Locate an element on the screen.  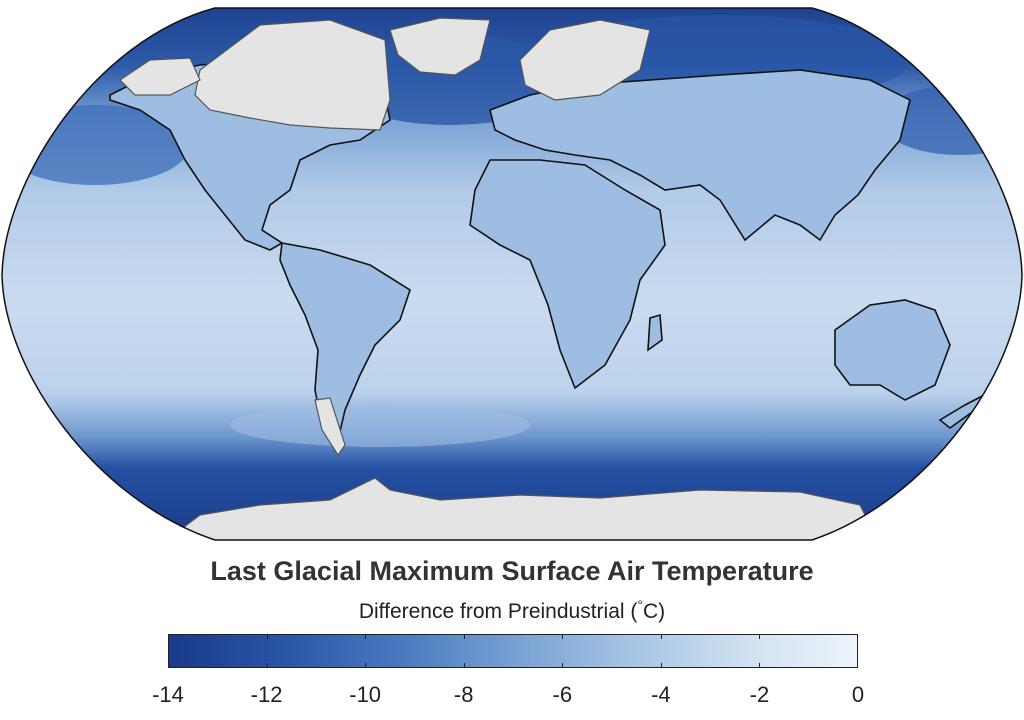
colorbar-tick-label: -4 is located at coordinates (661, 694).